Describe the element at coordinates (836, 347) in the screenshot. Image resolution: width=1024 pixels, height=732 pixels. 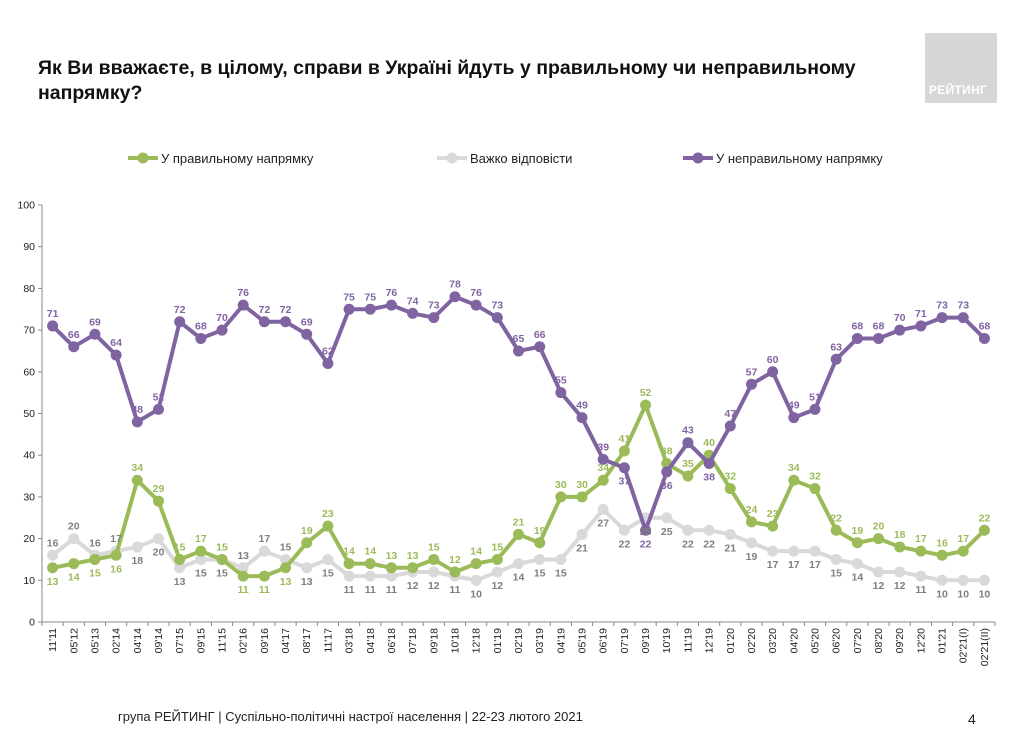
I see `data-label: 63` at that location.